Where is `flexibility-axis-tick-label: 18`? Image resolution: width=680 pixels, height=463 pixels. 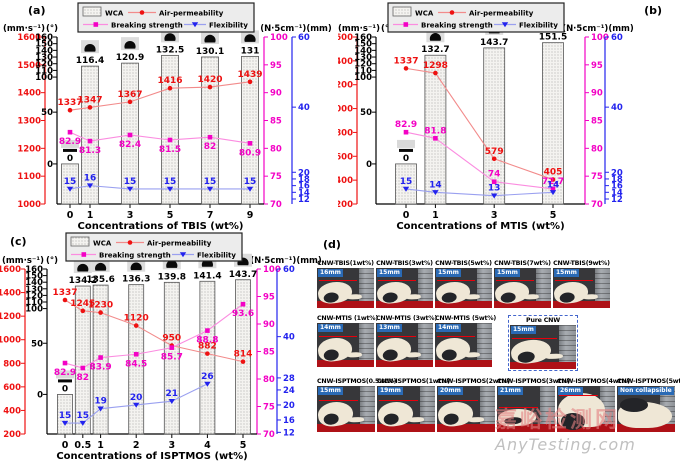
flexibility-axis-tick-label: 18 is located at coordinates (304, 180).